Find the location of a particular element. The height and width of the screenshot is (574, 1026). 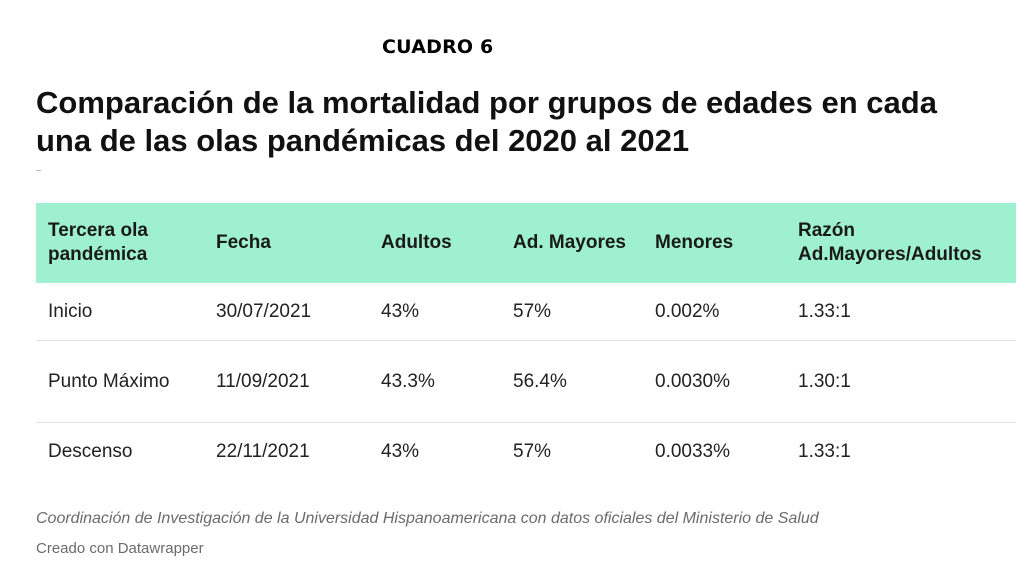

cell-ratio: 1.30:1 is located at coordinates (901, 381).